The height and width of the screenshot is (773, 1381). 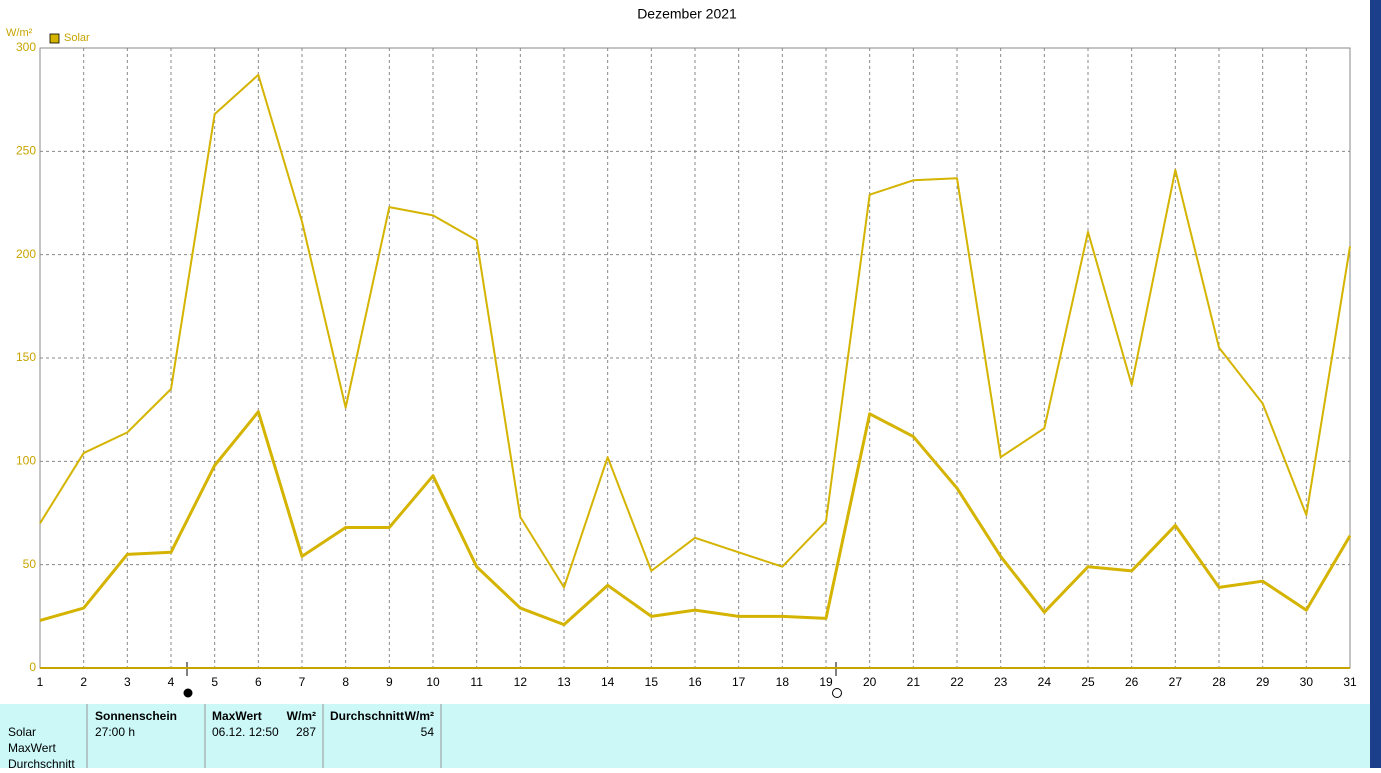 I want to click on x-tick-label: 5, so click(x=214, y=682).